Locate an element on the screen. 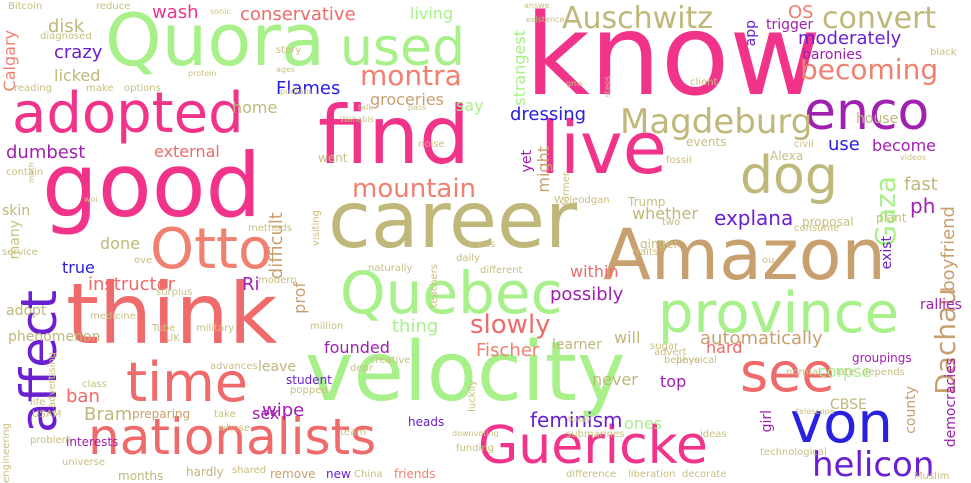 The image size is (971, 483). word-woi: woi is located at coordinates (91, 199).